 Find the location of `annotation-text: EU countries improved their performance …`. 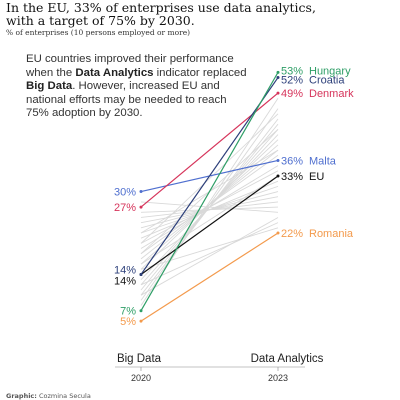

annotation-text: EU countries improved their performance … is located at coordinates (138, 87).